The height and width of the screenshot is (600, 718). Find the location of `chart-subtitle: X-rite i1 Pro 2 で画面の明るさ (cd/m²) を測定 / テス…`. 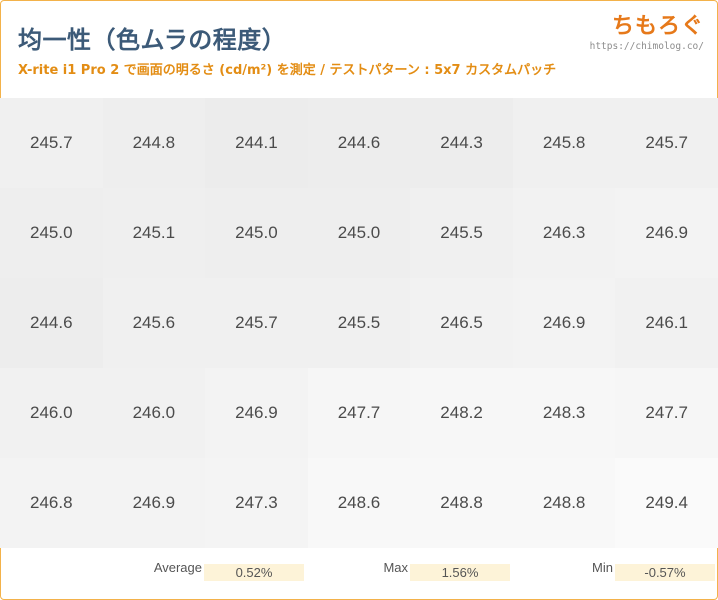

chart-subtitle: X-rite i1 Pro 2 で画面の明るさ (cd/m²) を測定 / テス… is located at coordinates (287, 70).